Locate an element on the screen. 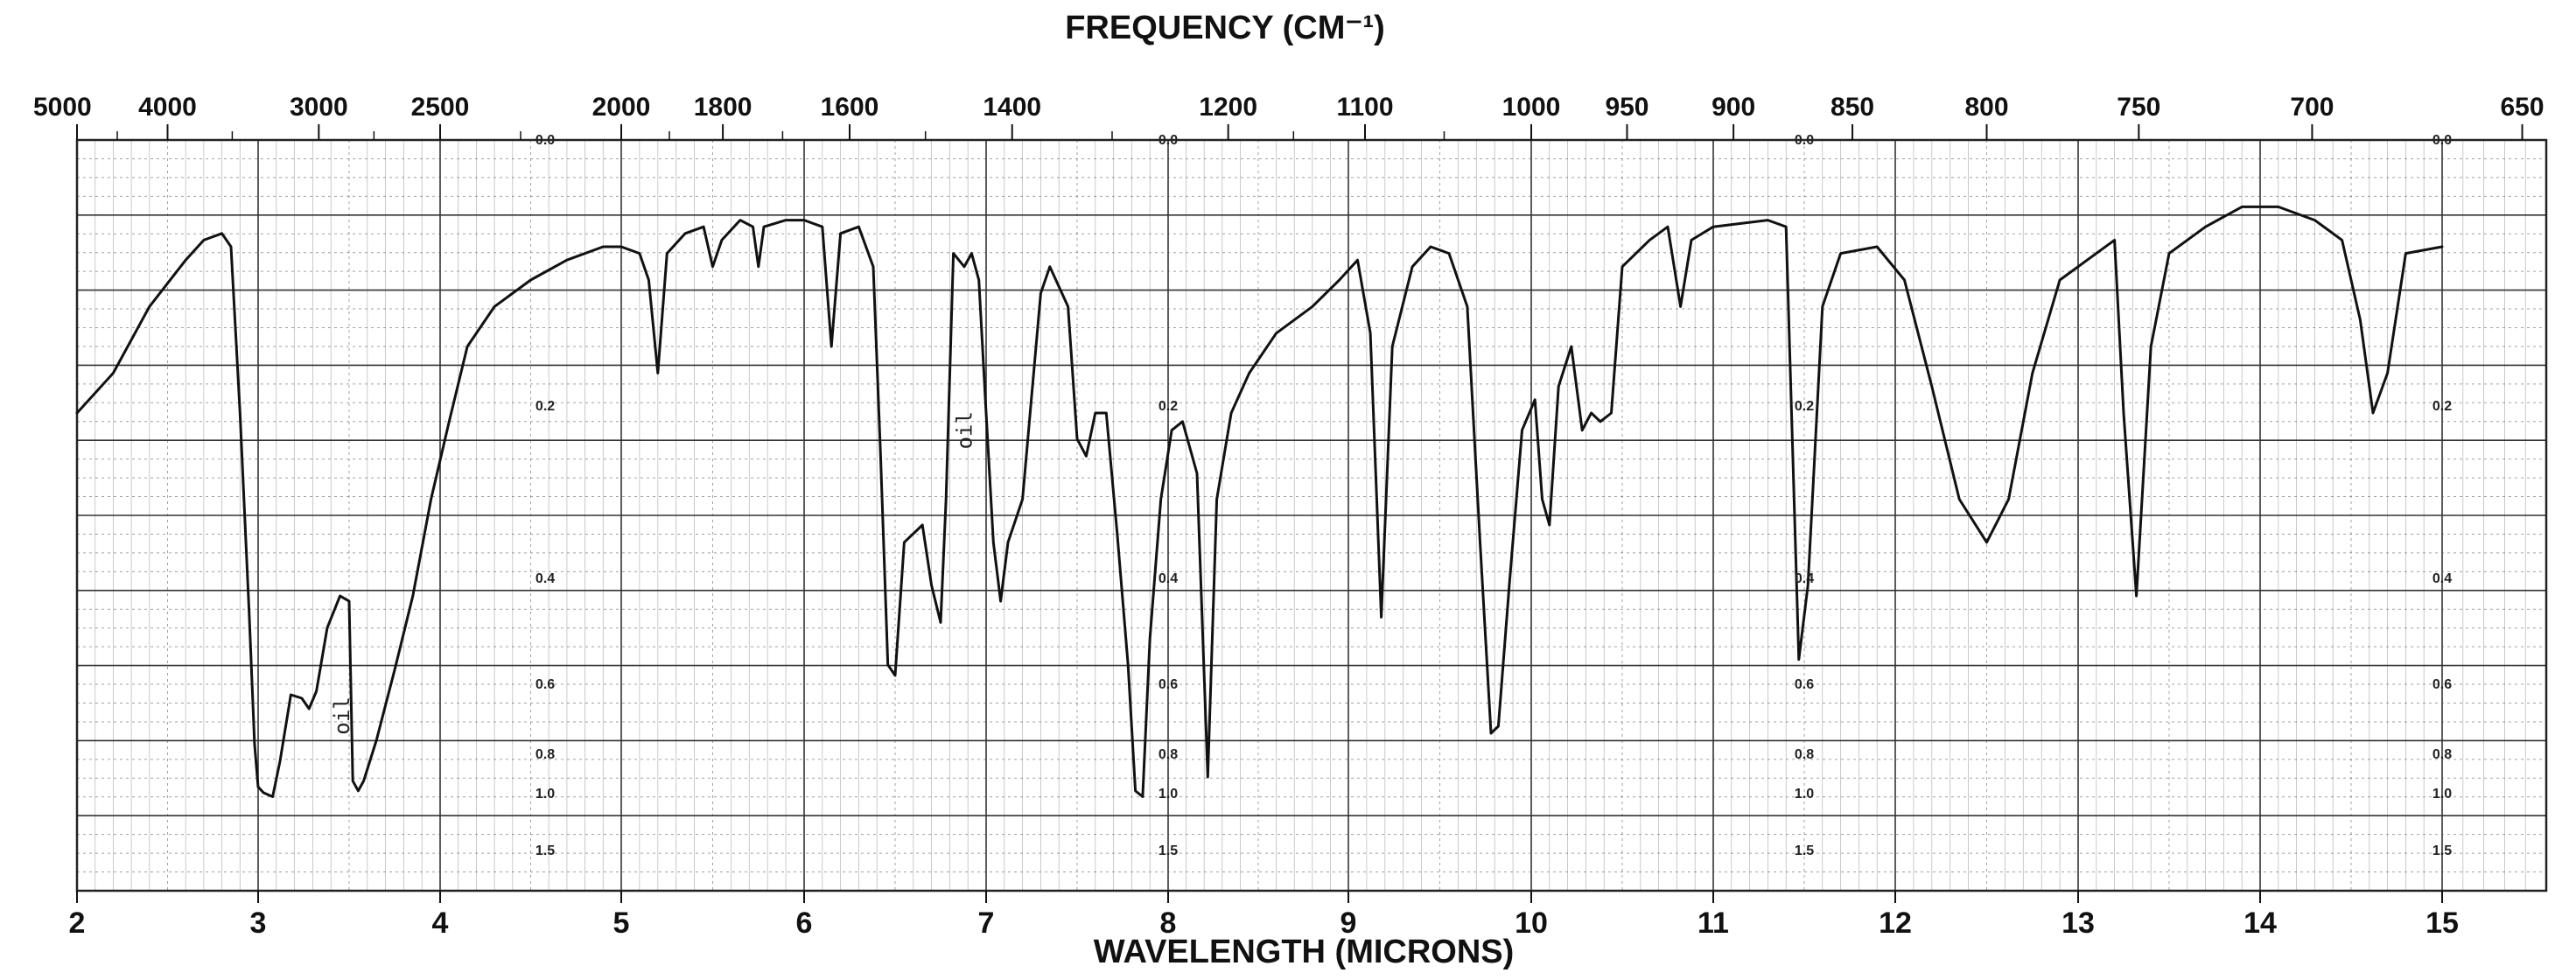  wavelength-tick-label: 13 is located at coordinates (2078, 923).